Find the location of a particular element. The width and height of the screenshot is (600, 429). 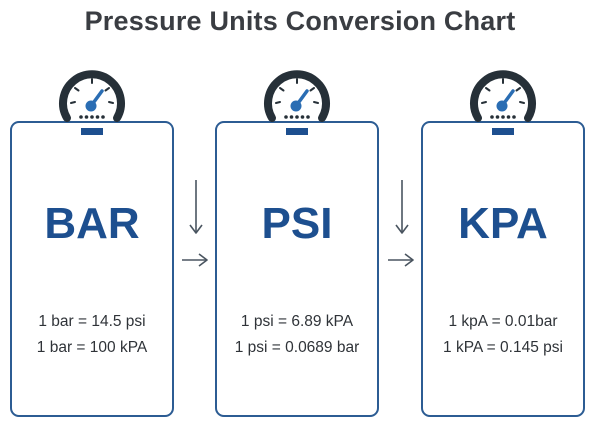

chart-title: Pressure Units Conversion Chart is located at coordinates (300, 21).